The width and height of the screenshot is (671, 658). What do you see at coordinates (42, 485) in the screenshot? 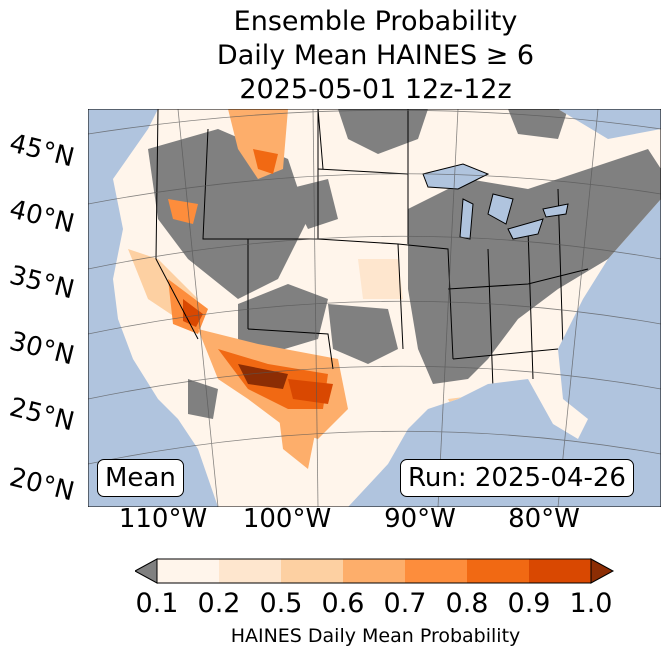
I see `lat-label-20n: 20°N` at bounding box center [42, 485].